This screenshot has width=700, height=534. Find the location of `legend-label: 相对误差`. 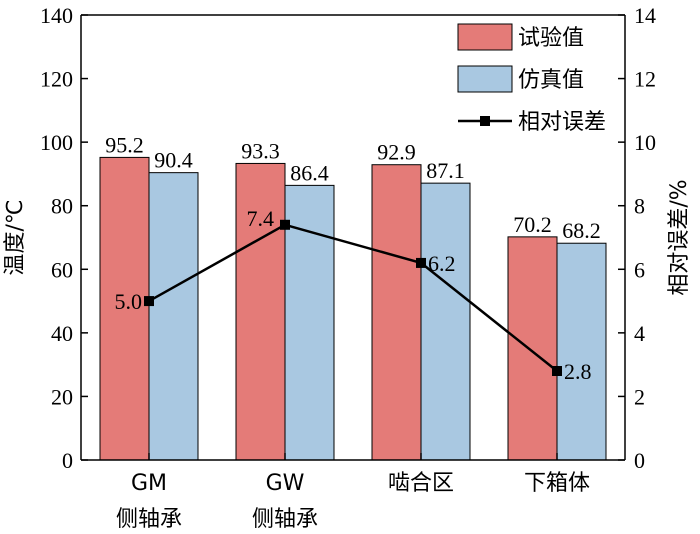

legend-label: 相对误差 is located at coordinates (562, 122).